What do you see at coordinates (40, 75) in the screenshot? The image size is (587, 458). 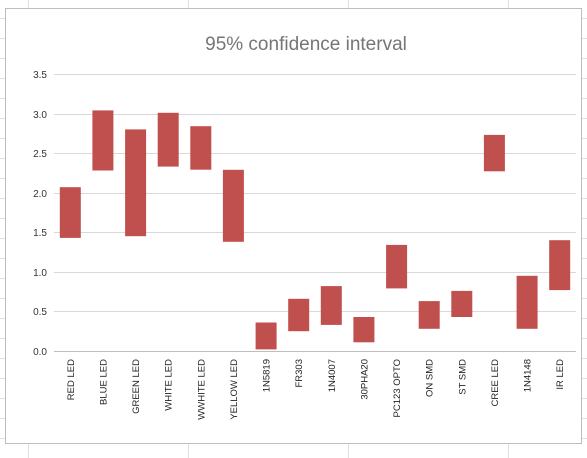 I see `y-tick-label: 3.5` at bounding box center [40, 75].